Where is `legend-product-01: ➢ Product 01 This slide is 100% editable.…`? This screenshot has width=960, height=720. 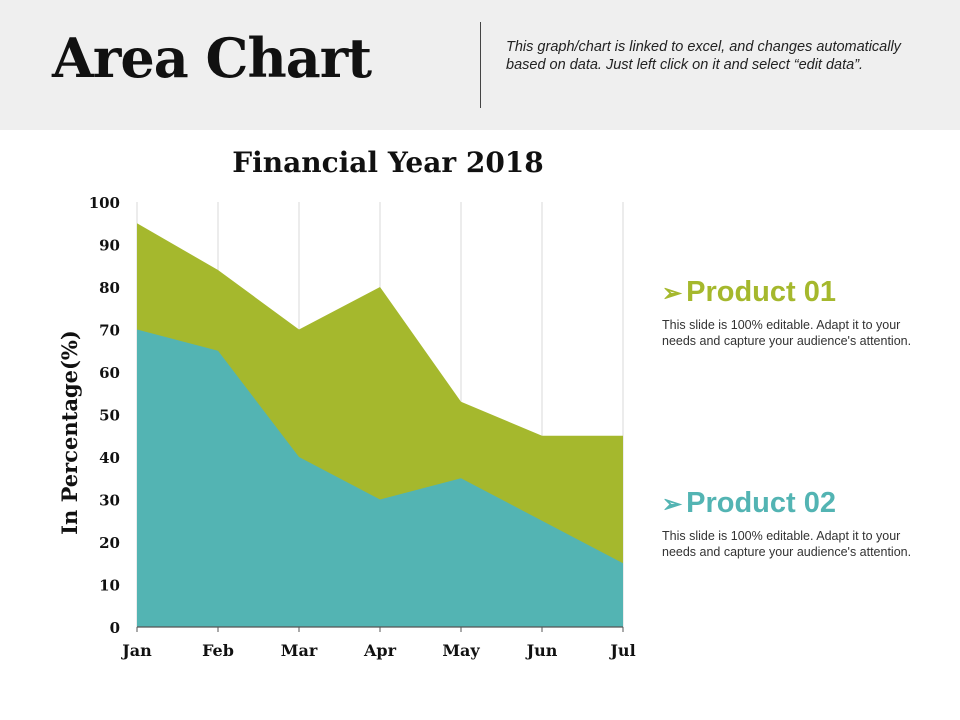 legend-product-01: ➢ Product 01 This slide is 100% editable.… is located at coordinates (792, 312).